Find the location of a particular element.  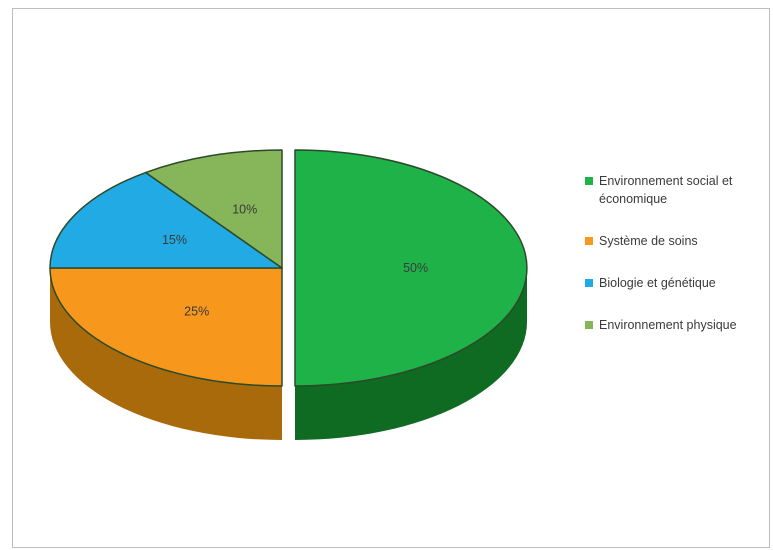

legend-label-social-economique: Environnement social et économique is located at coordinates (666, 190).